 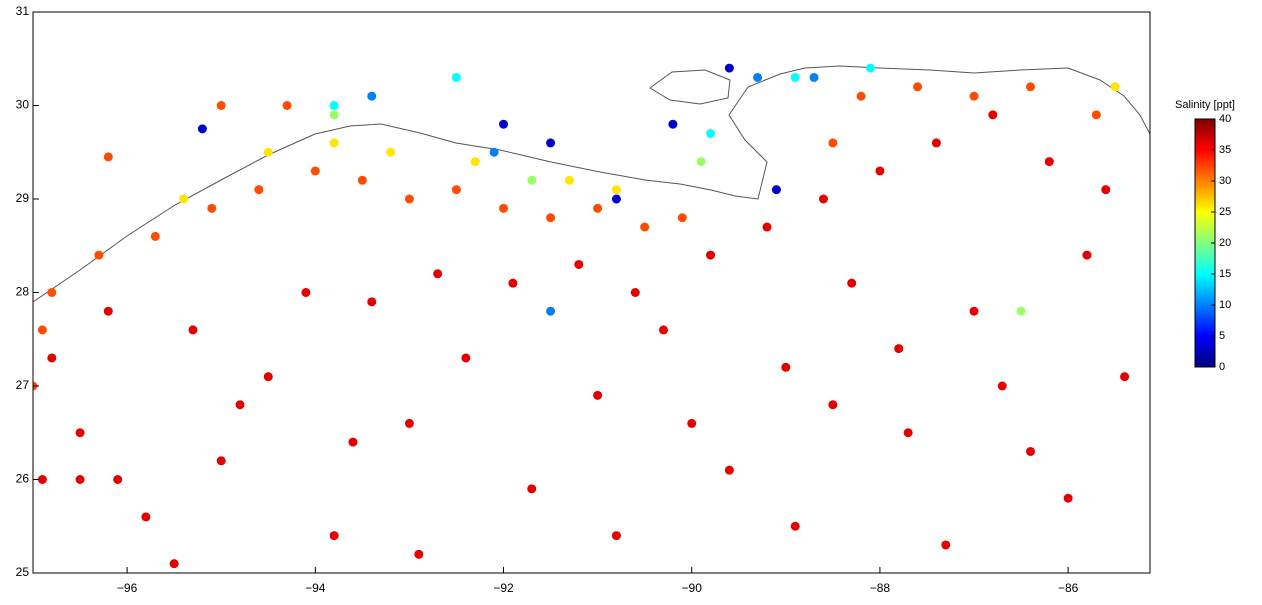 What do you see at coordinates (23, 479) in the screenshot?
I see `y-tick-label: 26` at bounding box center [23, 479].